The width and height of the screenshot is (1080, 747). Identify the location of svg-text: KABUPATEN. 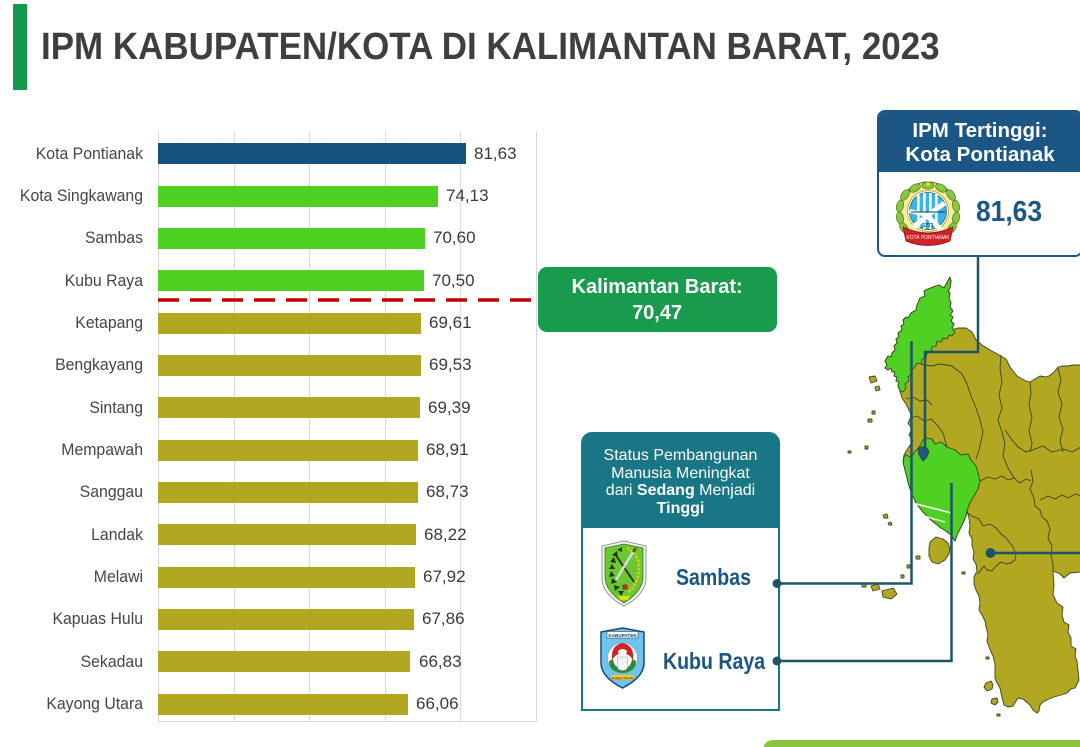
(622, 635).